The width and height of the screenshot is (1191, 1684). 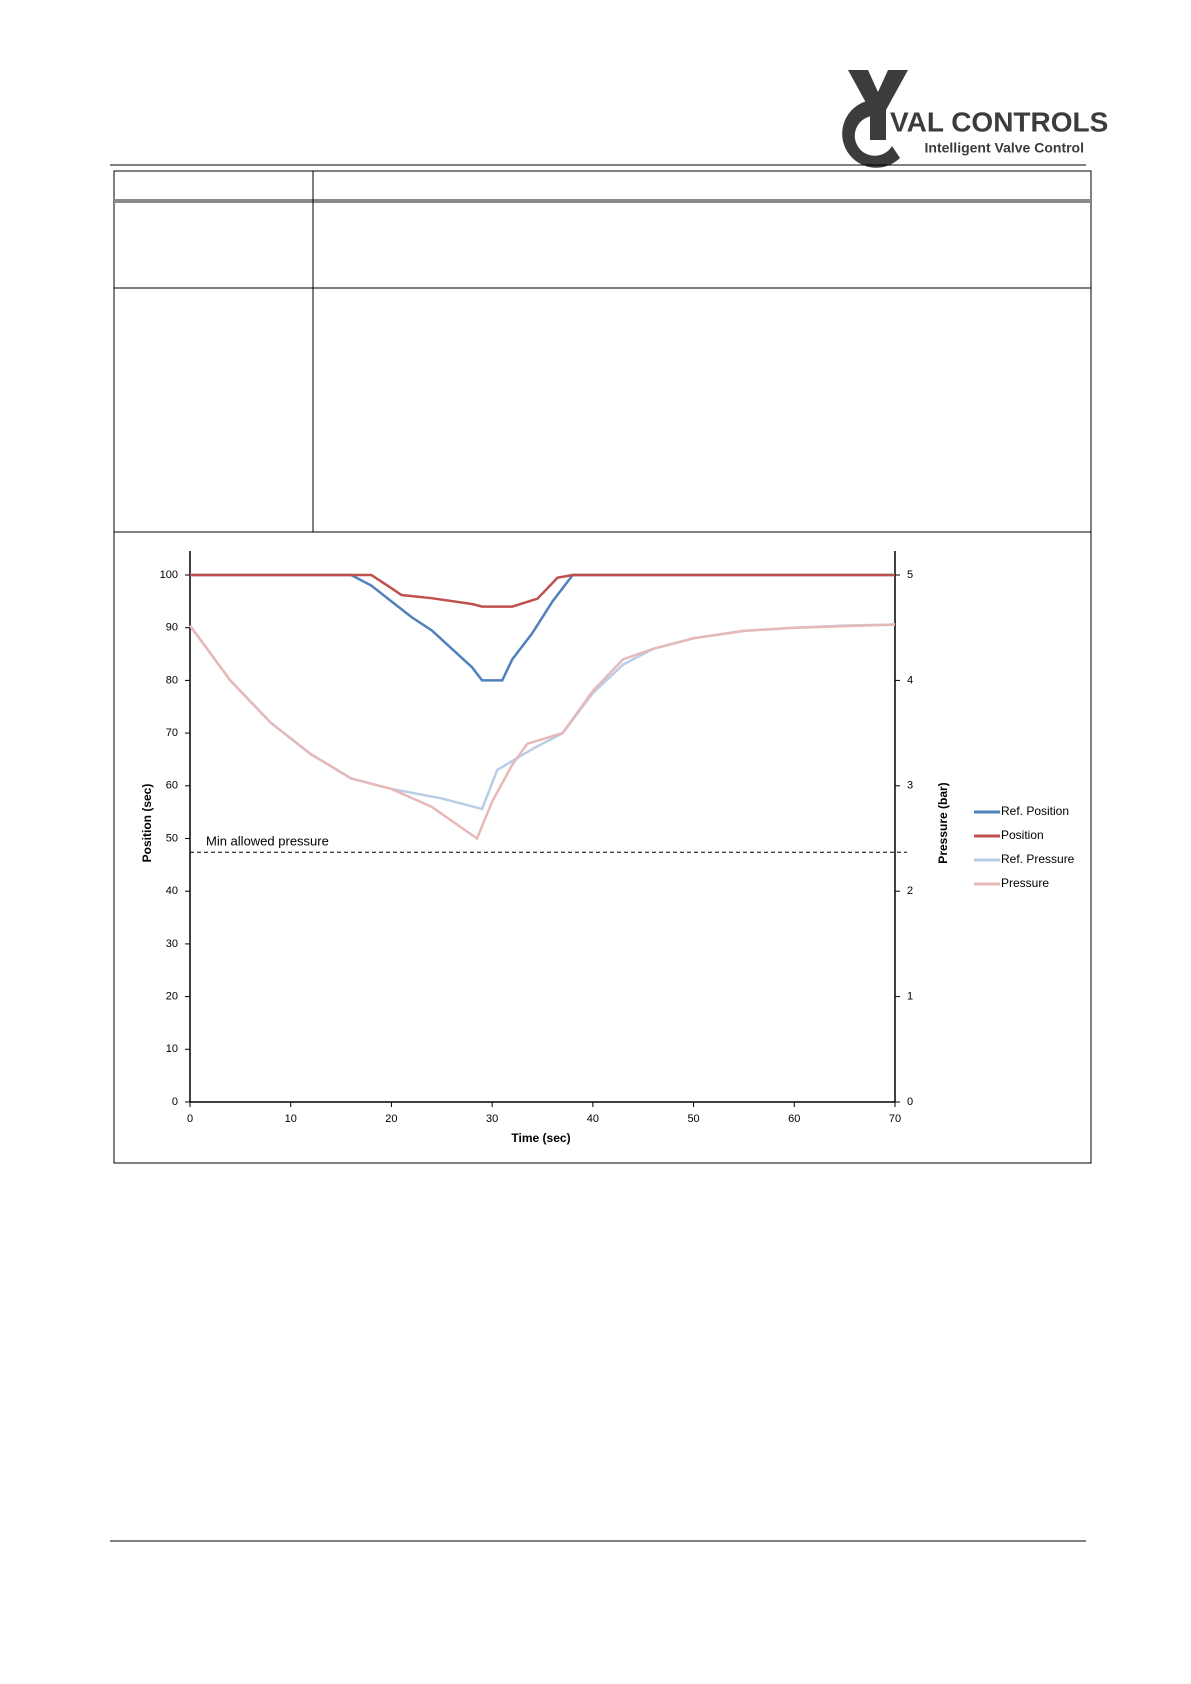 I want to click on tagline: Intelligent Valve Control, so click(x=1004, y=148).